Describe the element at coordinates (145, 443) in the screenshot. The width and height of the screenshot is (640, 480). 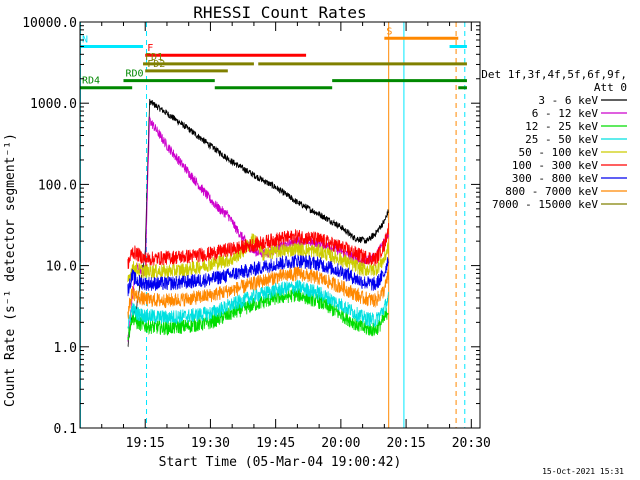
I see `x-tick-label-0: 19:15` at that location.